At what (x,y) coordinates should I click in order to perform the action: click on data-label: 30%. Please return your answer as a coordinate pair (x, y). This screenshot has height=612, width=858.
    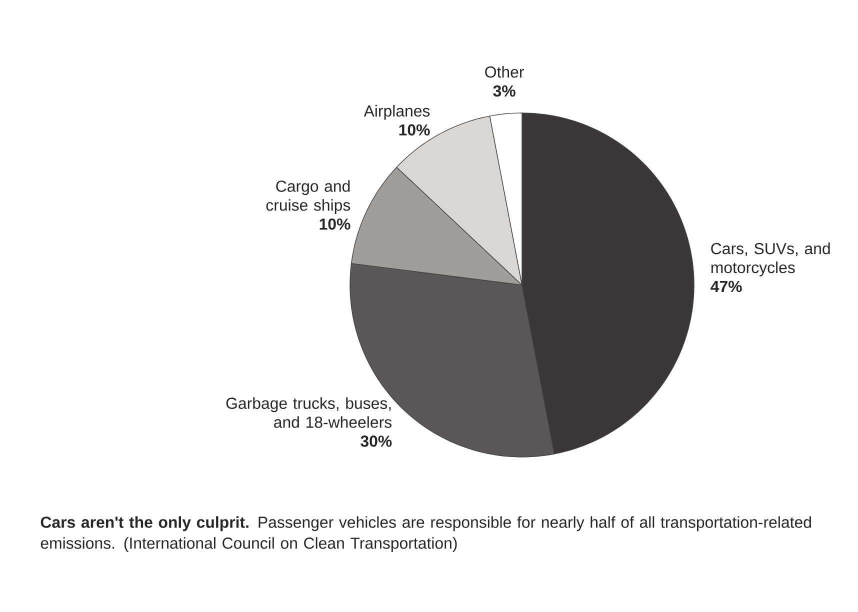
    Looking at the image, I should click on (376, 441).